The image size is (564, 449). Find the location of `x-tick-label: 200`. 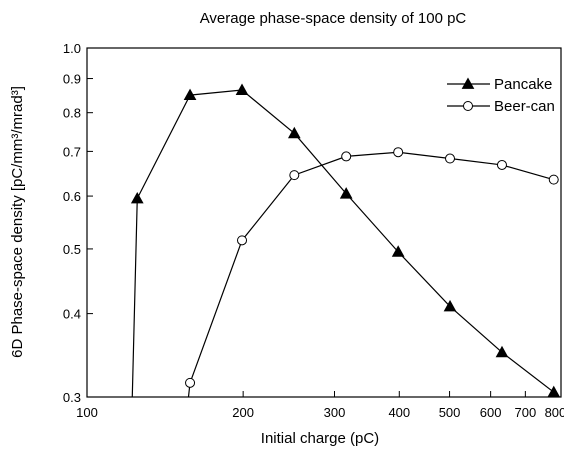

x-tick-label: 200 is located at coordinates (243, 412).